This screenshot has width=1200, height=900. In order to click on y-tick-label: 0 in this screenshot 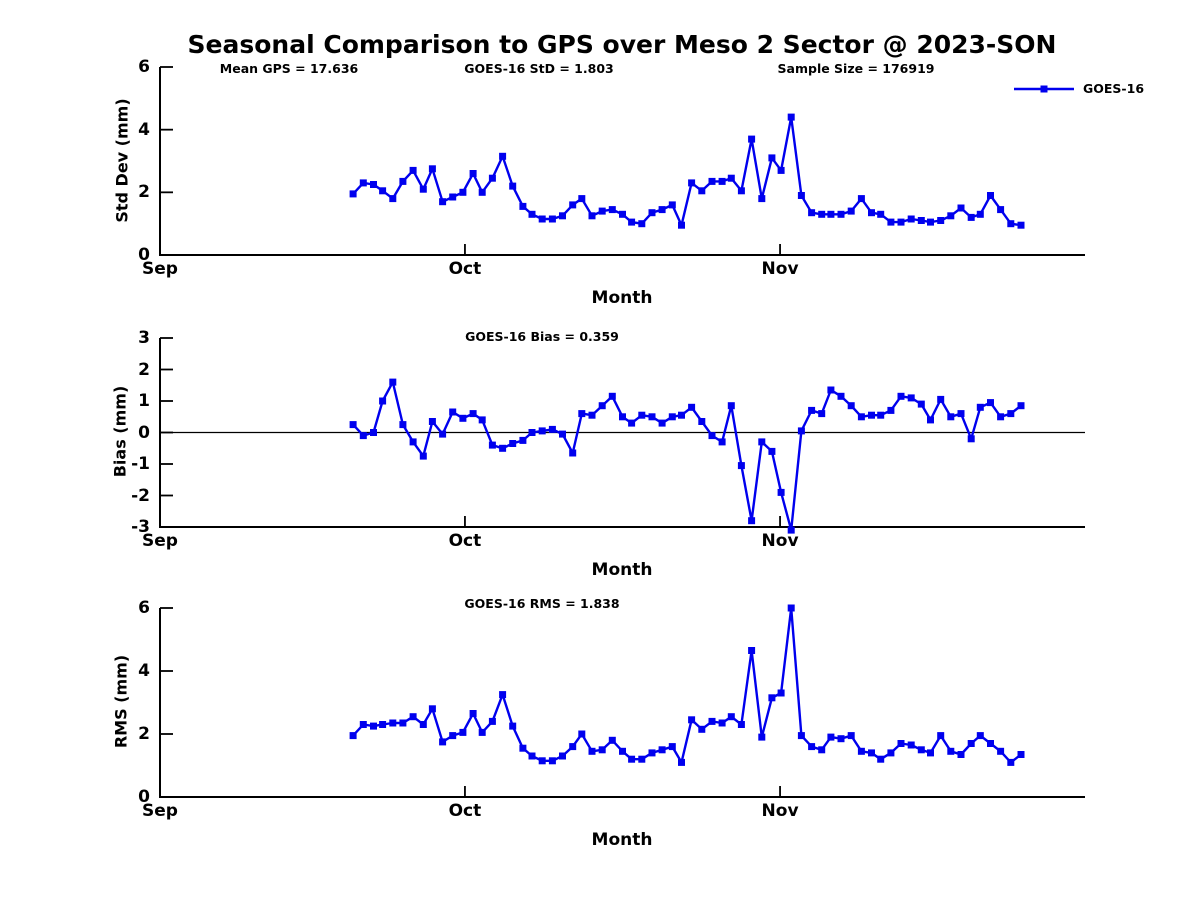, I will do `click(144, 255)`.